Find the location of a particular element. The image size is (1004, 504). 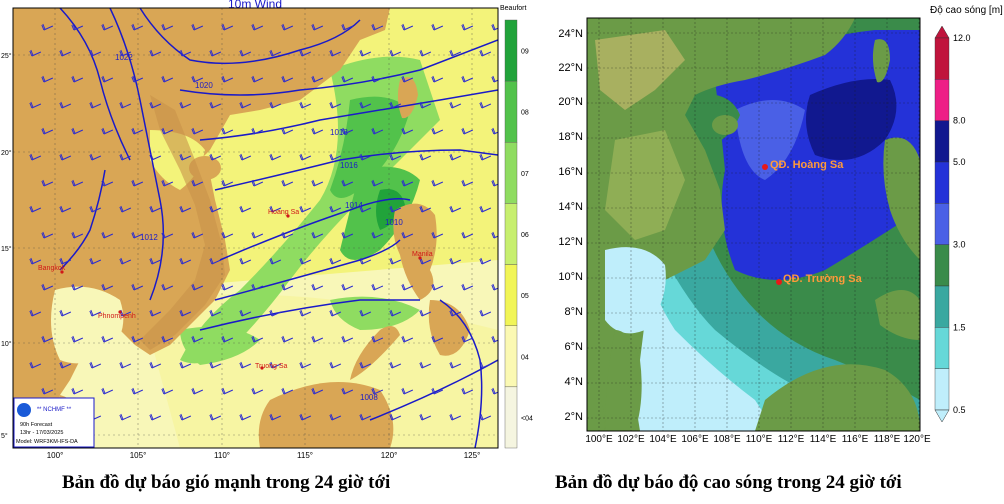

lon-label: 125° is located at coordinates (472, 455).